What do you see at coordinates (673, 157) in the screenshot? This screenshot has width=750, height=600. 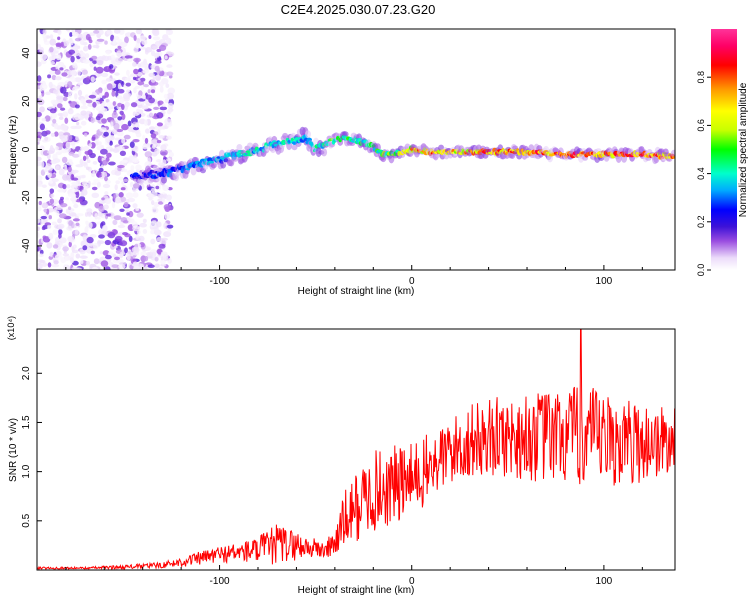 I see `signal-point` at bounding box center [673, 157].